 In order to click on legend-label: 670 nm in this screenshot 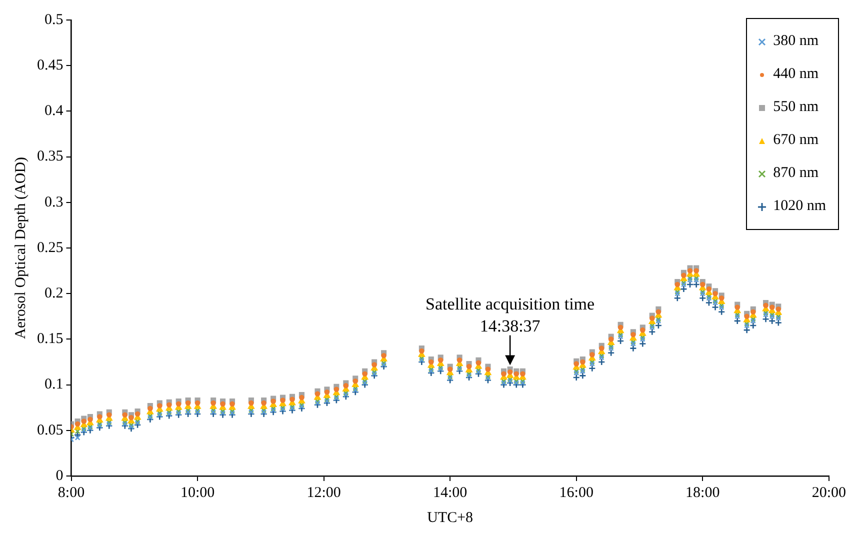, I will do `click(795, 140)`.